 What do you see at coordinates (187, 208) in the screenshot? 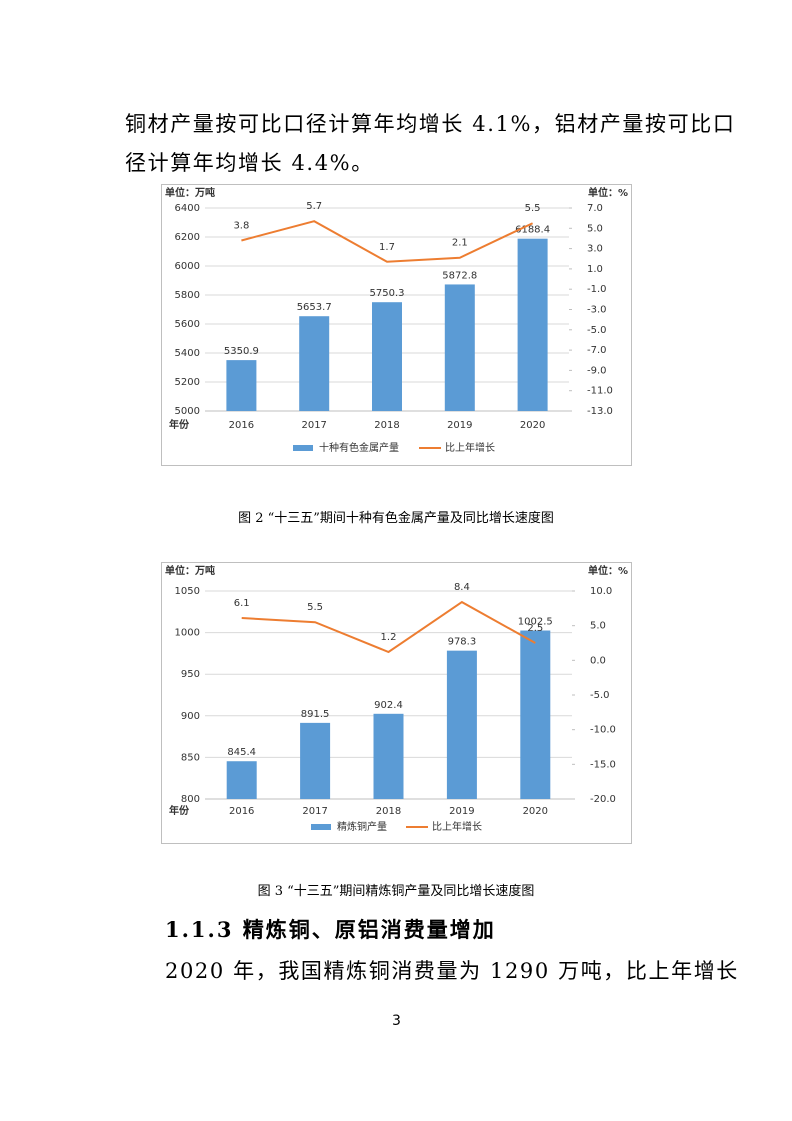
I see `y-tick-label: 6400` at bounding box center [187, 208].